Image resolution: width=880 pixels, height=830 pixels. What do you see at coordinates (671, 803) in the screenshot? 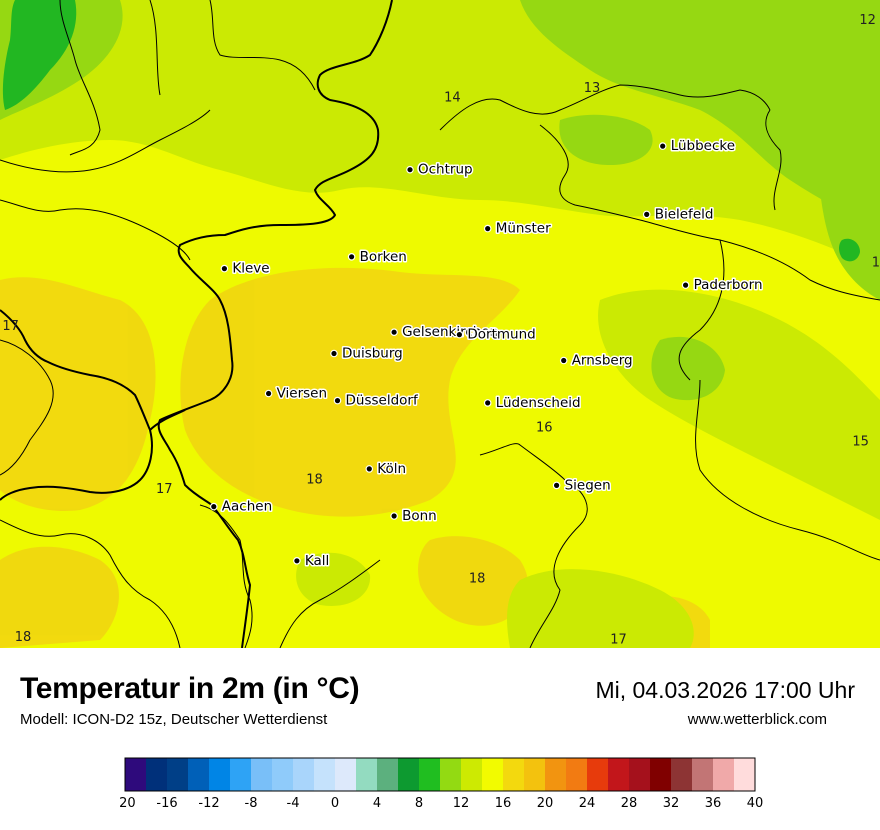
I see `legend-tick-label: 32` at bounding box center [671, 803].